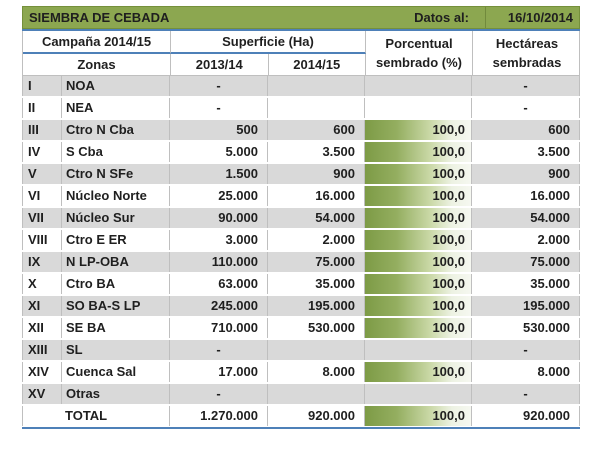 The width and height of the screenshot is (600, 449). I want to click on table-row: XIII SL - -, so click(301, 349).